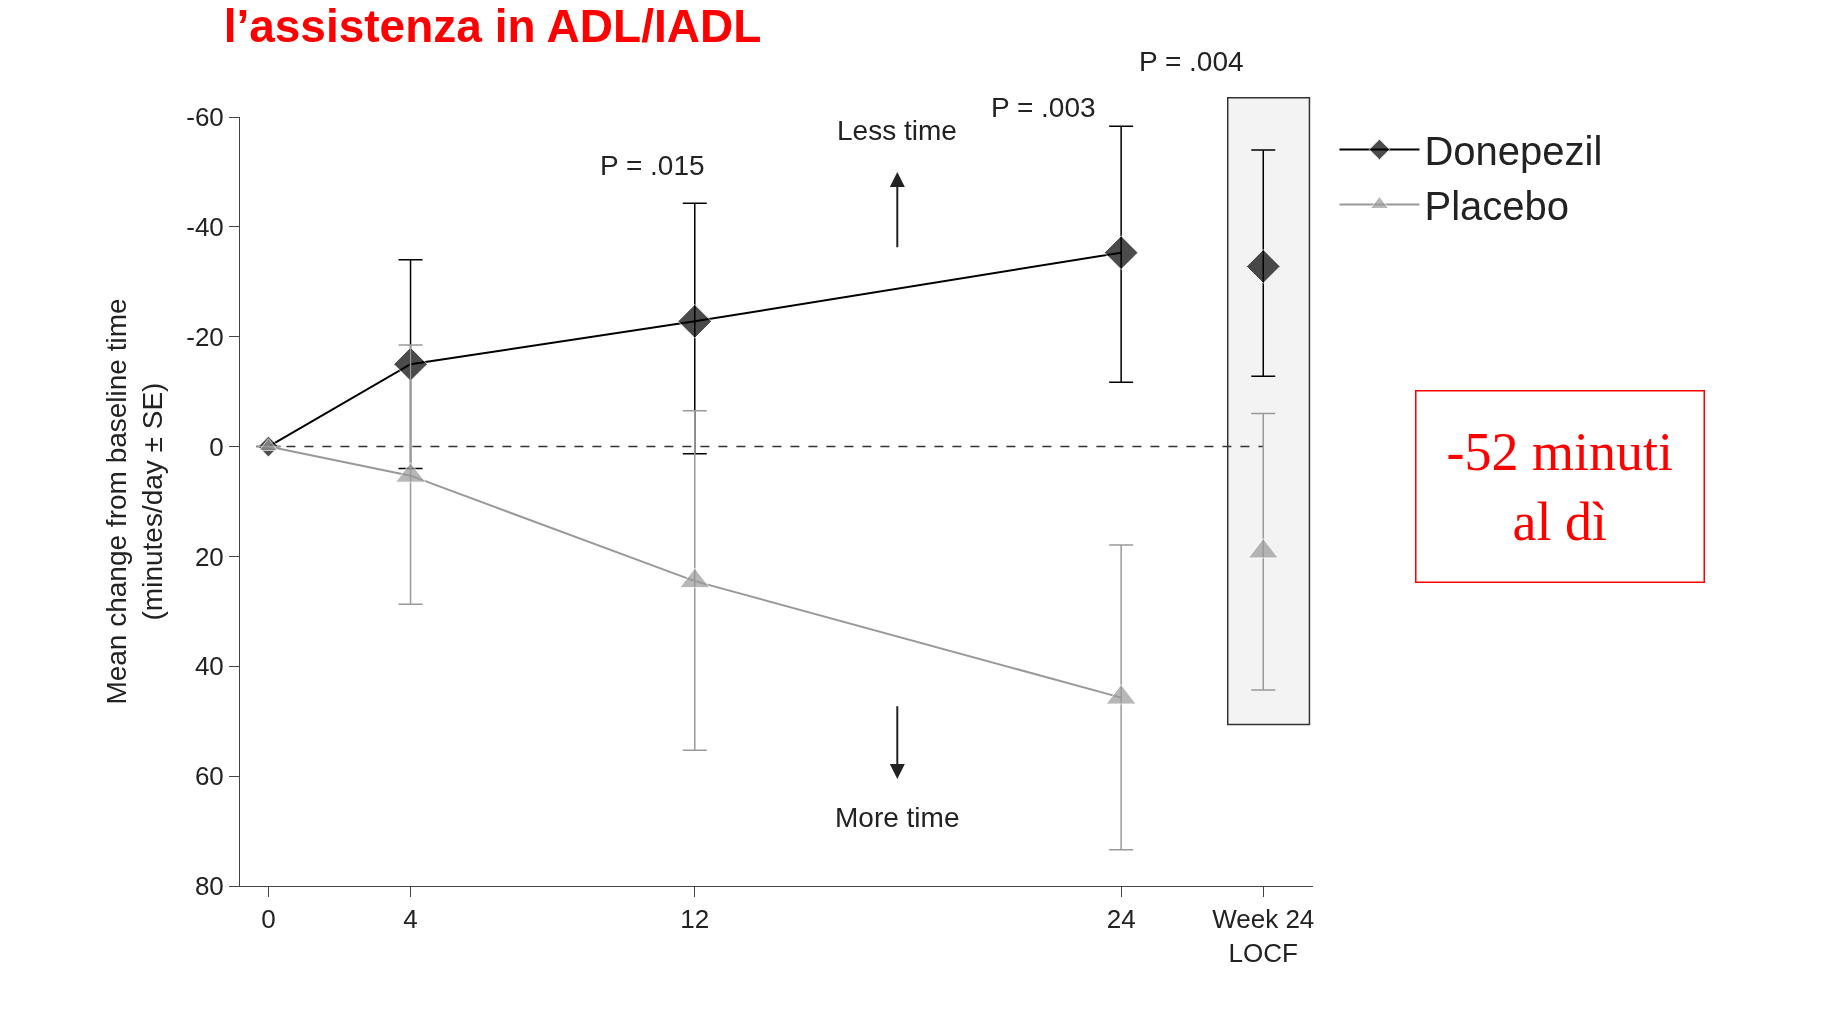 This screenshot has height=1015, width=1833. Describe the element at coordinates (216, 446) in the screenshot. I see `y-tick-label: 0` at that location.